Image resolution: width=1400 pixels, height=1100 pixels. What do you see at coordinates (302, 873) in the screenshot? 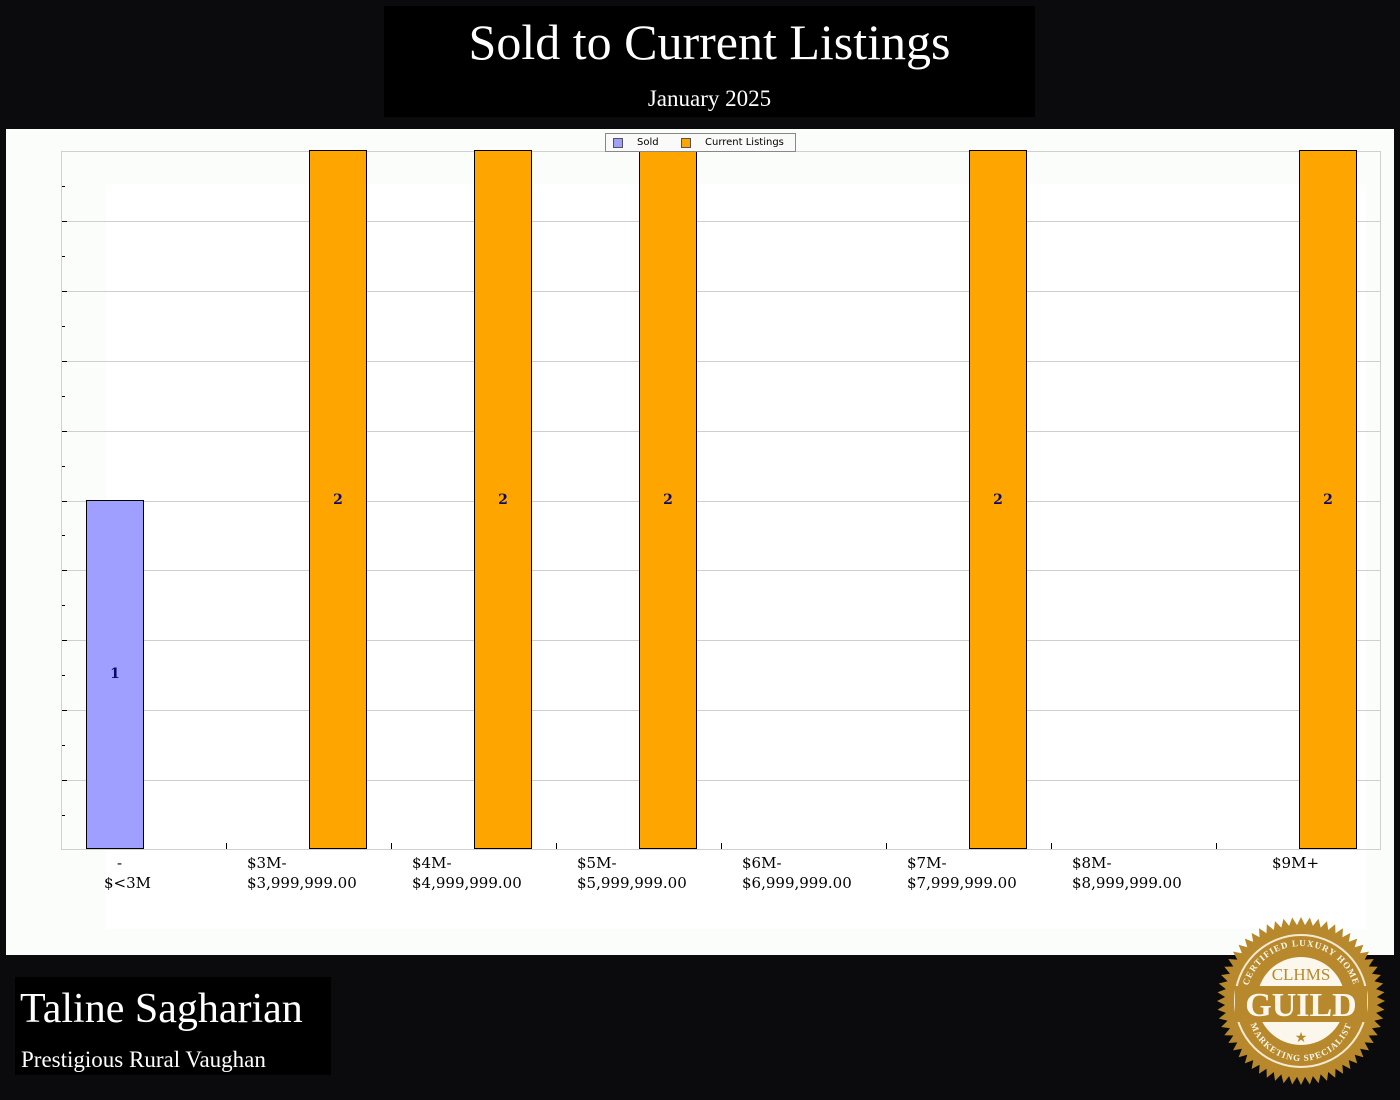
I see `x-axis-label: $3M- $3,999,999.00` at bounding box center [302, 873].